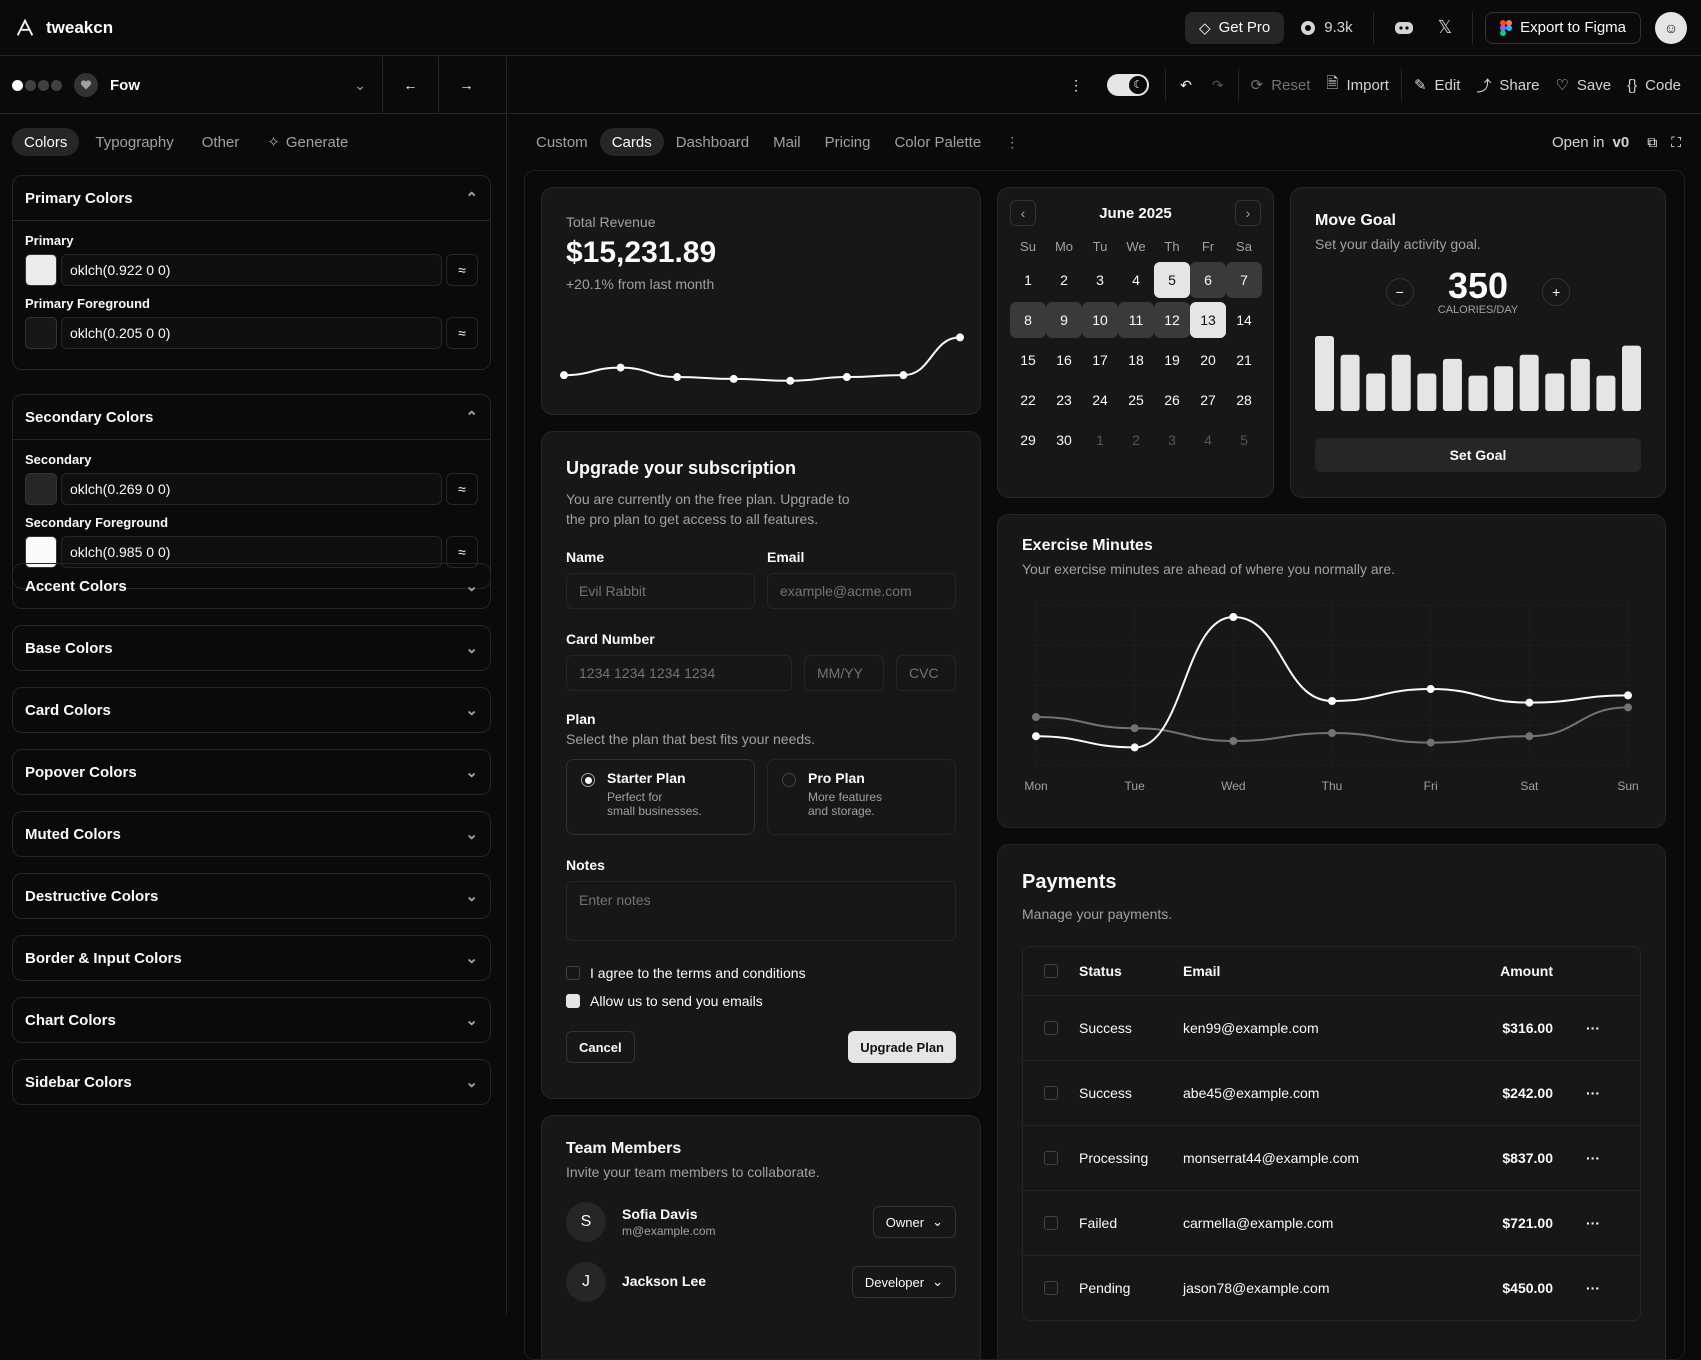 This screenshot has height=1360, width=1701. I want to click on user-avatar: ☺, so click(1671, 27).